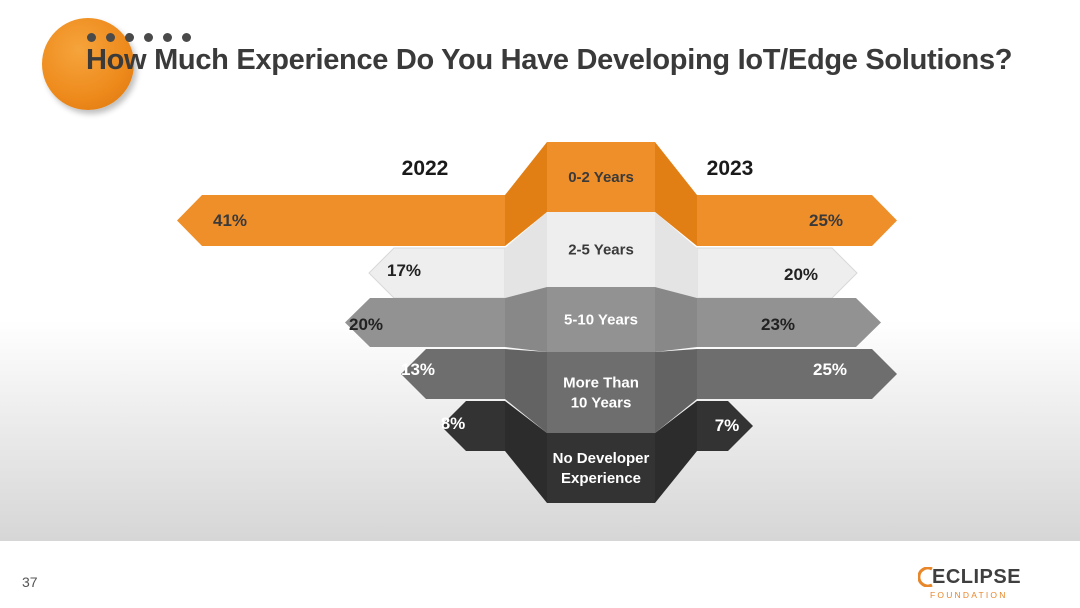 Image resolution: width=1080 pixels, height=608 pixels. I want to click on value-label-2022-2: 17%, so click(404, 270).